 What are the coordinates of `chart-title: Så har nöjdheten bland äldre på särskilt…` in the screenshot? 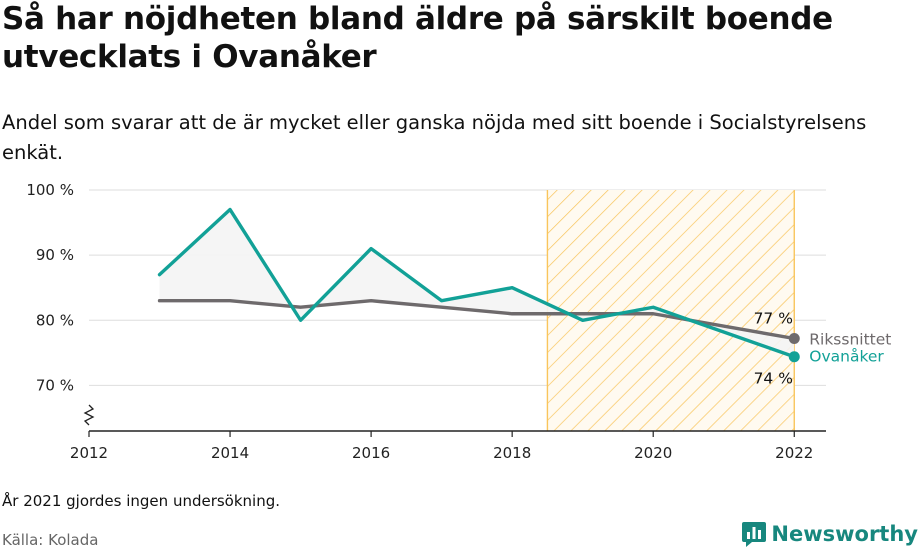 It's located at (417, 38).